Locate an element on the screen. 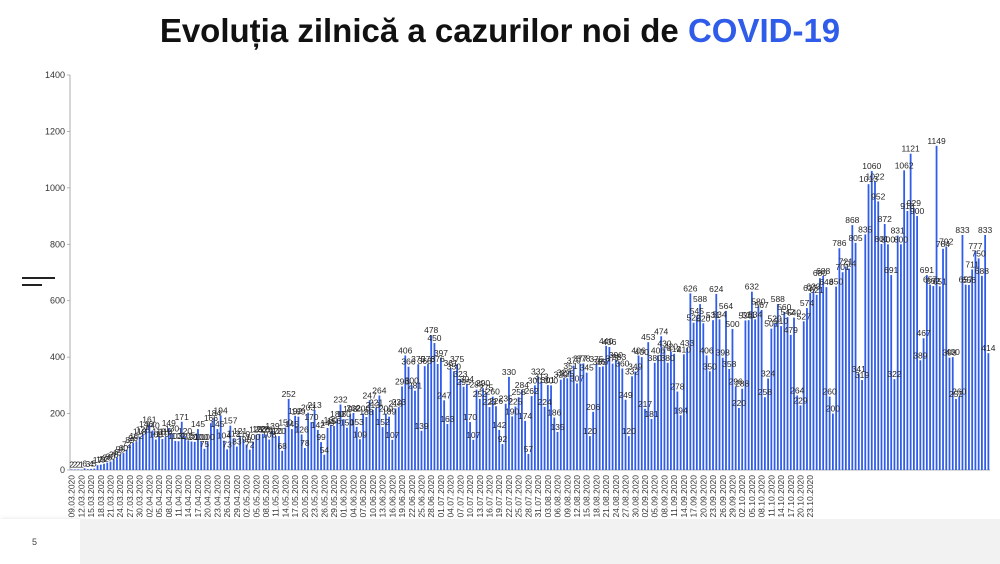  x-tick-label: 08.10.2020 is located at coordinates (762, 496).